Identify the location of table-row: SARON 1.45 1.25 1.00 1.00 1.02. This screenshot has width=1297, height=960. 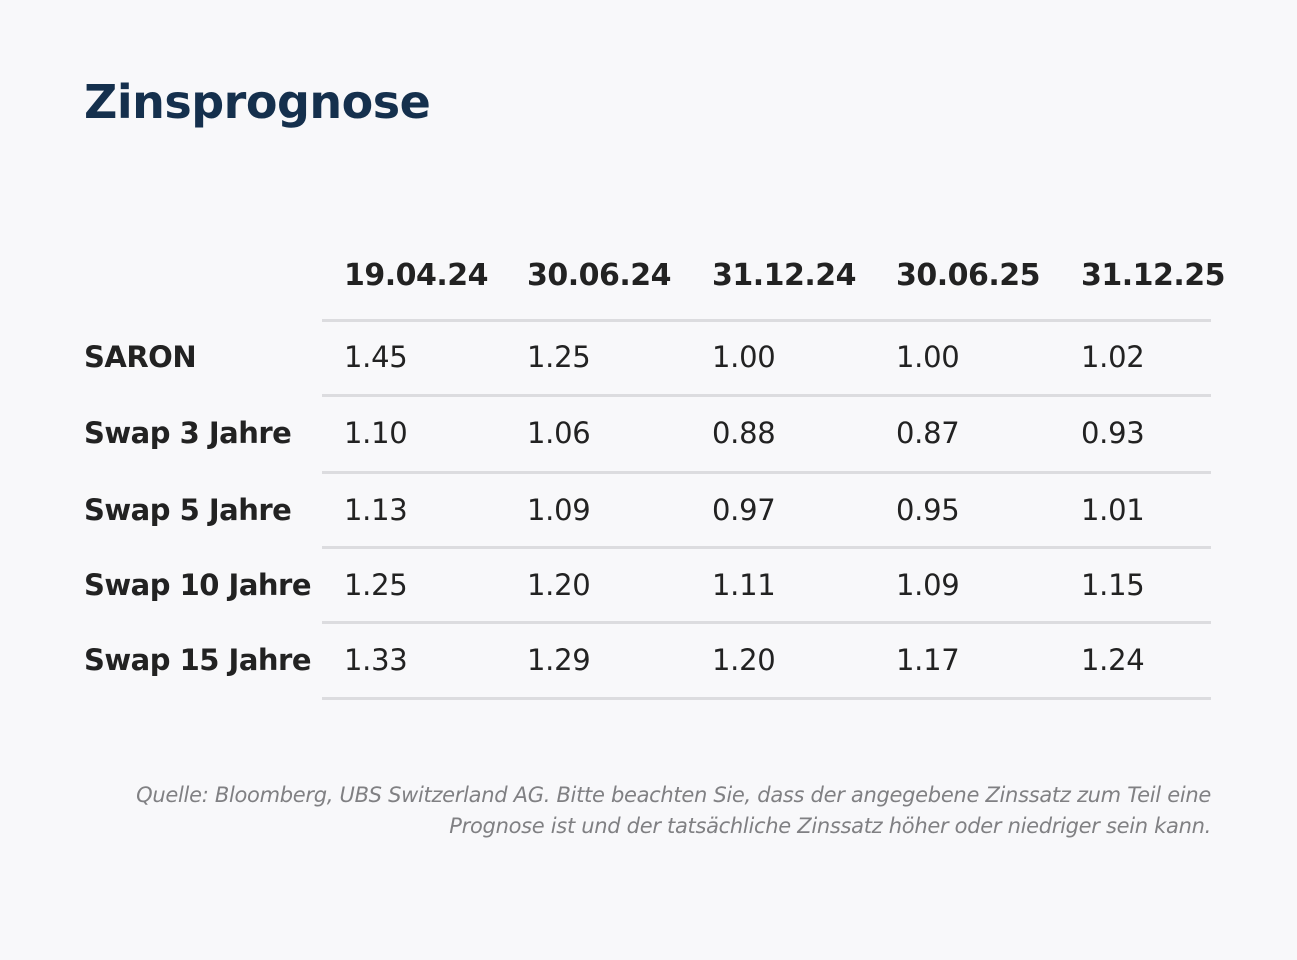
(647, 358).